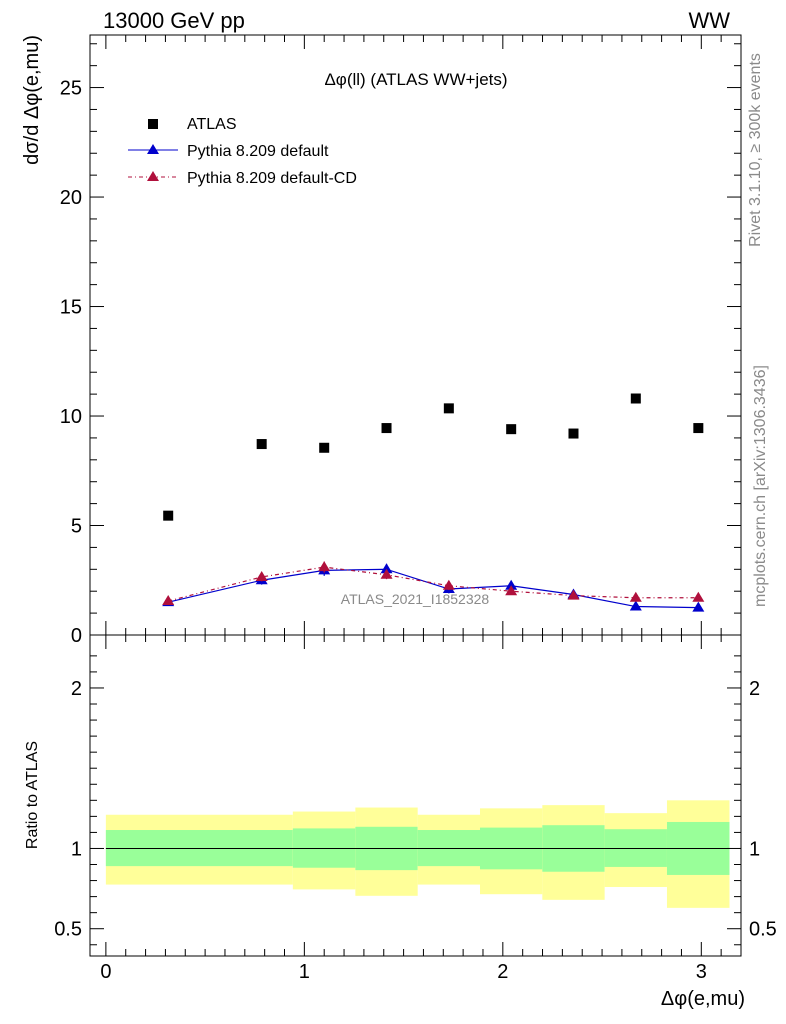 This screenshot has width=786, height=1024. Describe the element at coordinates (415, 599) in the screenshot. I see `watermark-label: ATLAS_2021_I1852328` at that location.